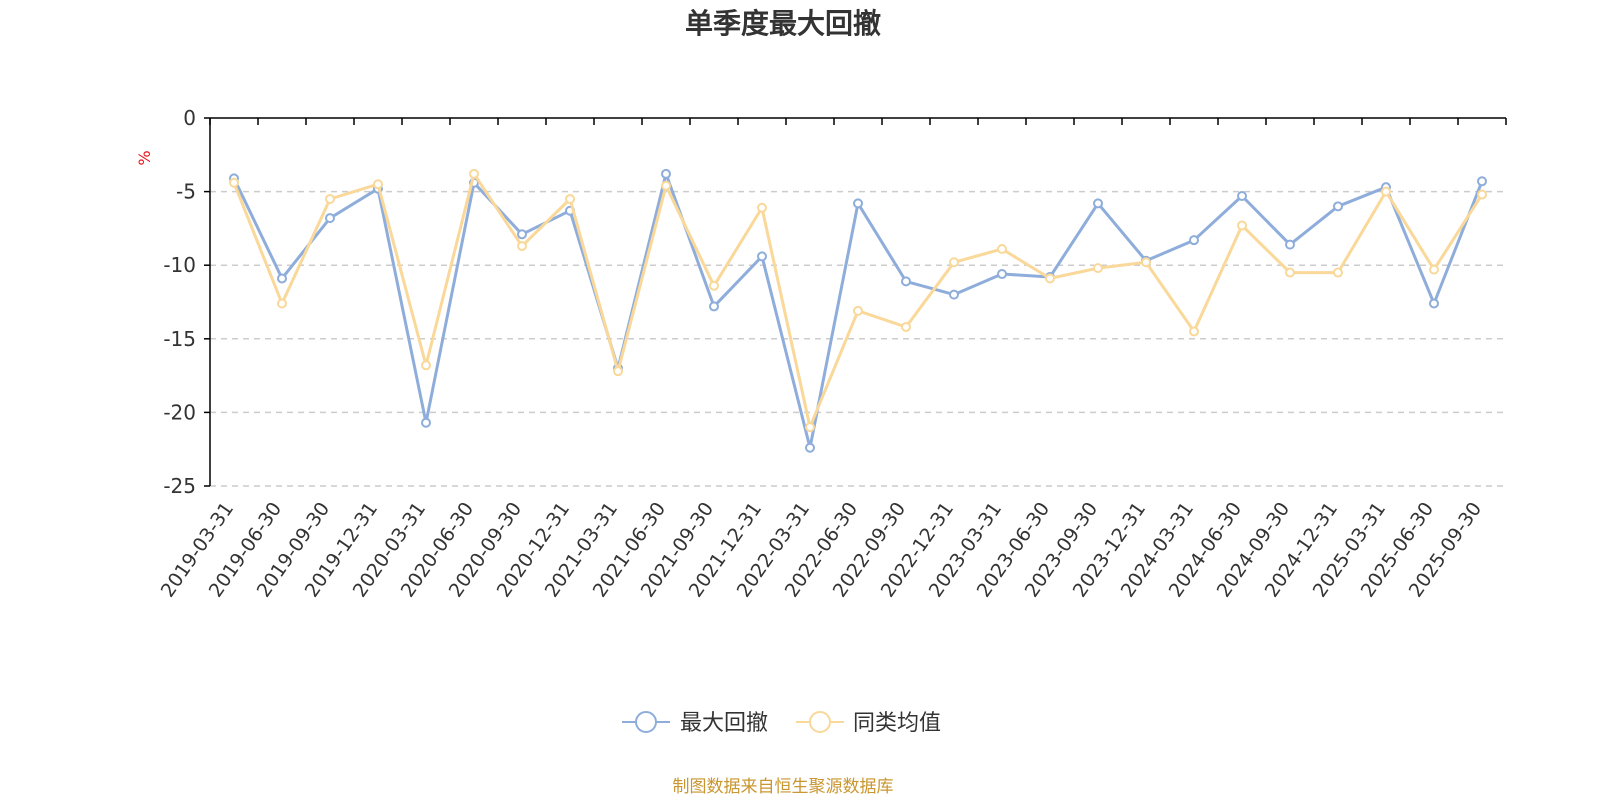  What do you see at coordinates (783, 787) in the screenshot?
I see `source-note: 制图数据来自恒生聚源数据库` at bounding box center [783, 787].